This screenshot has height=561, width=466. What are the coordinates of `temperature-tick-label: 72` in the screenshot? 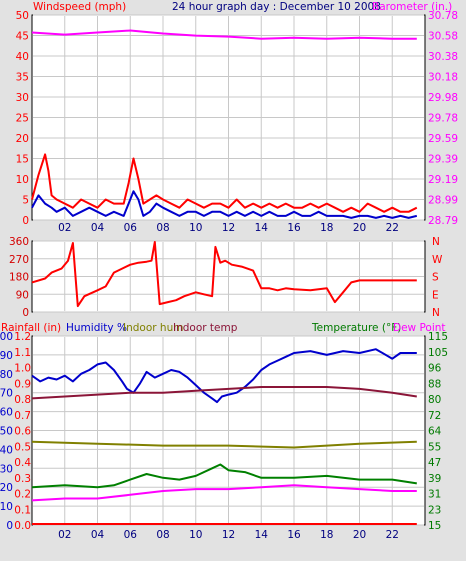 It's located at (434, 416).